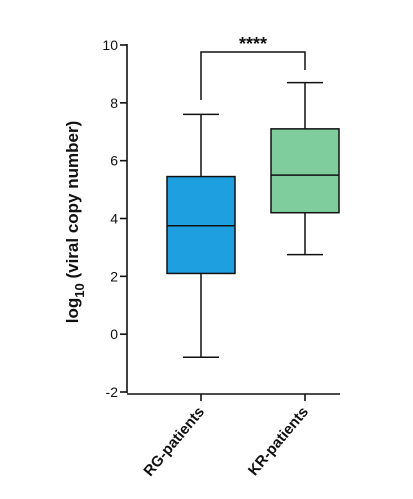 This screenshot has width=413, height=499. I want to click on x-tick-label: KR-patients, so click(278, 441).